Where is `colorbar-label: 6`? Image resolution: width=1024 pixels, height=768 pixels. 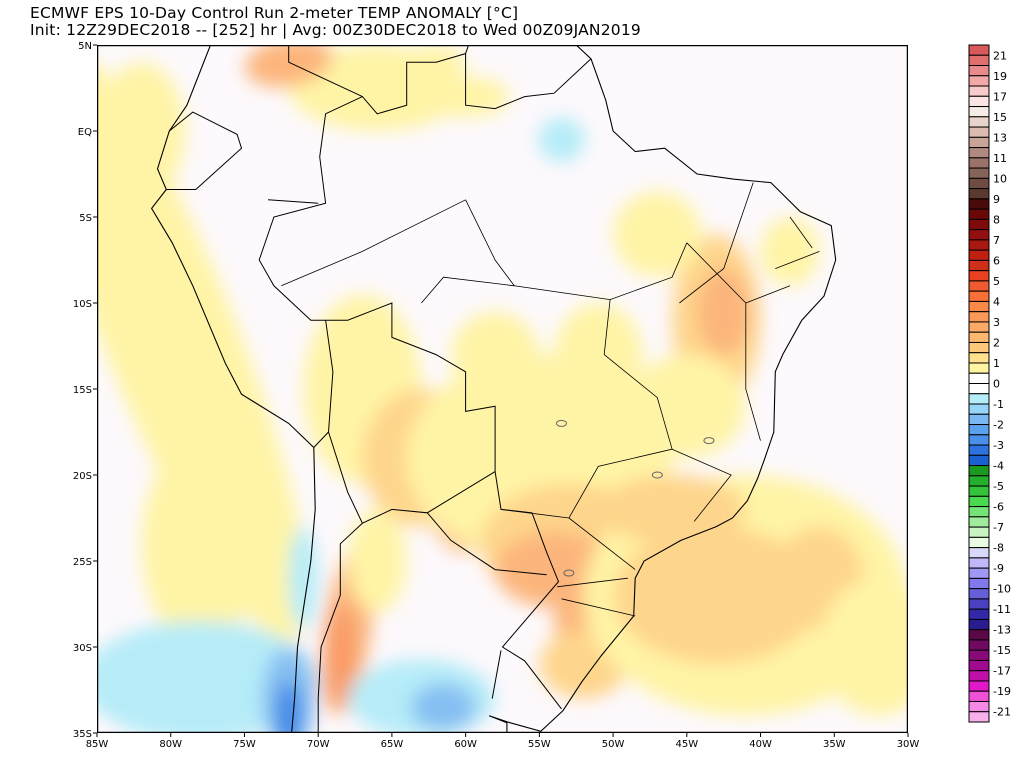 colorbar-label: 6 is located at coordinates (996, 260).